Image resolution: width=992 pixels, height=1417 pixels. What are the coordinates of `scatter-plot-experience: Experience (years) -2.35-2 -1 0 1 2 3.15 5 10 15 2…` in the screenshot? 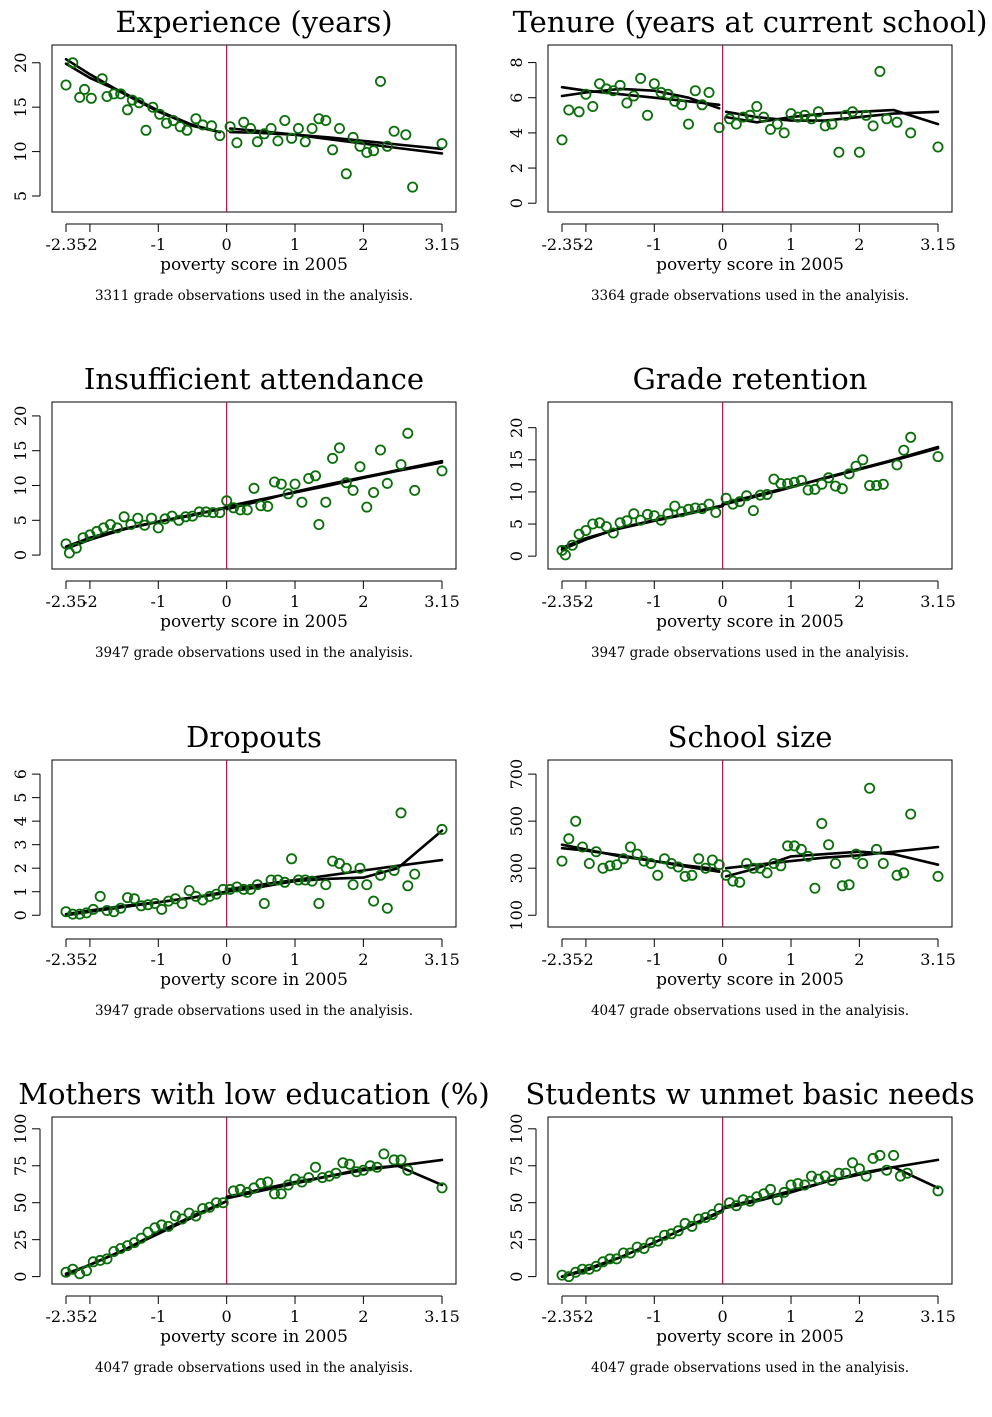 It's located at (235, 154).